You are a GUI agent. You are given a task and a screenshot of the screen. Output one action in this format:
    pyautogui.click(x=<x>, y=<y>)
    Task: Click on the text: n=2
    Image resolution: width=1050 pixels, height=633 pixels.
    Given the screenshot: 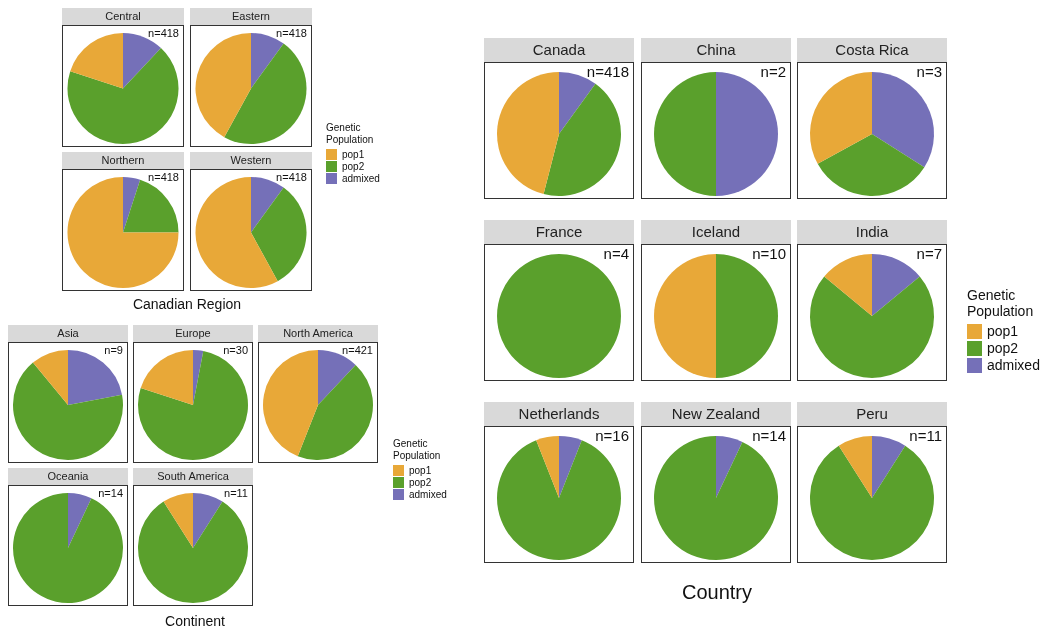 What is the action you would take?
    pyautogui.click(x=773, y=71)
    